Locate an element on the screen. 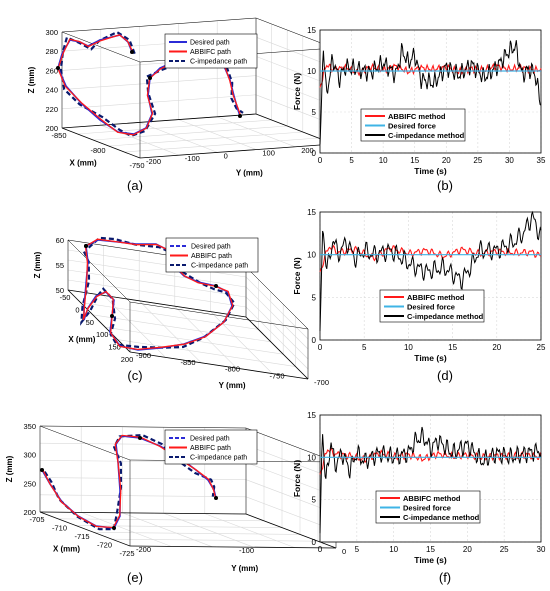 The image size is (550, 591). z-axis-label: Z (mm) is located at coordinates (9, 468).